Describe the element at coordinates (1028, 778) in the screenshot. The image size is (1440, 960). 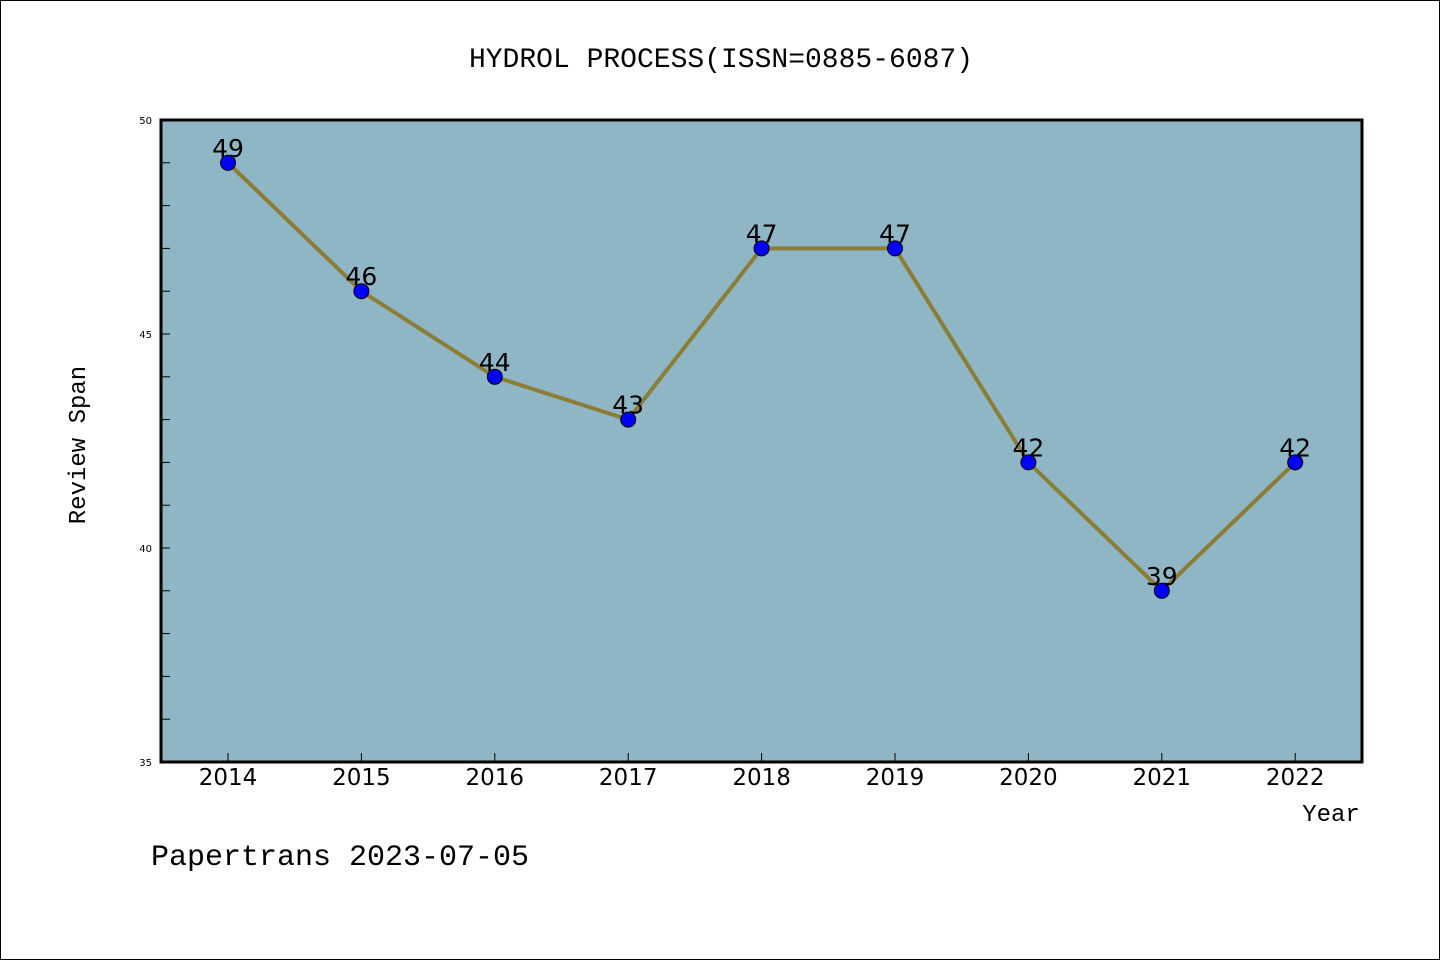
I see `x-tick-label: 2020` at that location.